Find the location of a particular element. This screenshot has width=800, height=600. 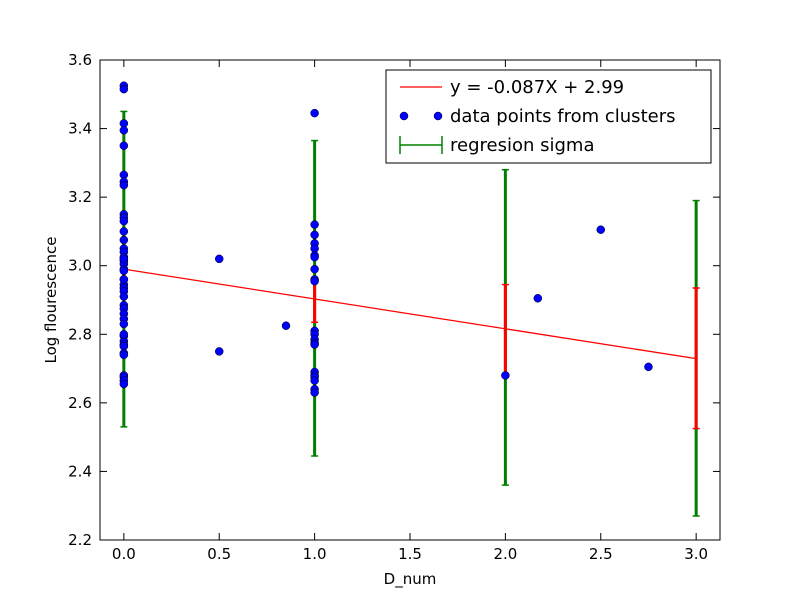

y-tick-label: 3.0 is located at coordinates (80, 266).